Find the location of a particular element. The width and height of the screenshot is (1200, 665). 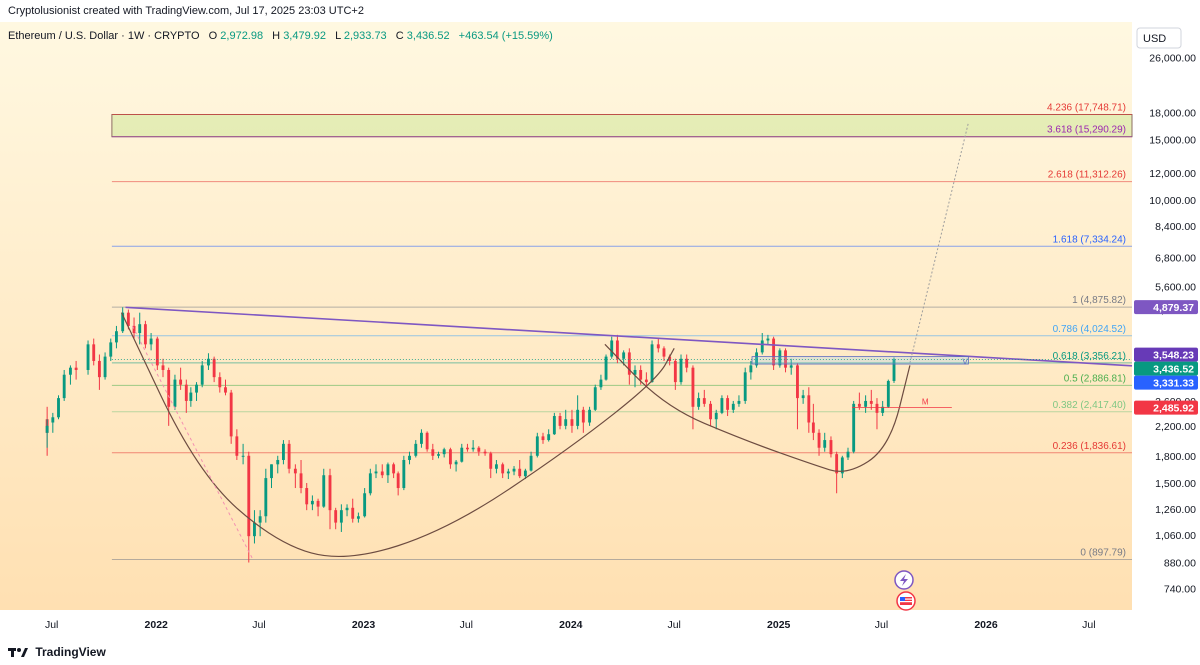

projection-line is located at coordinates (939, 242).